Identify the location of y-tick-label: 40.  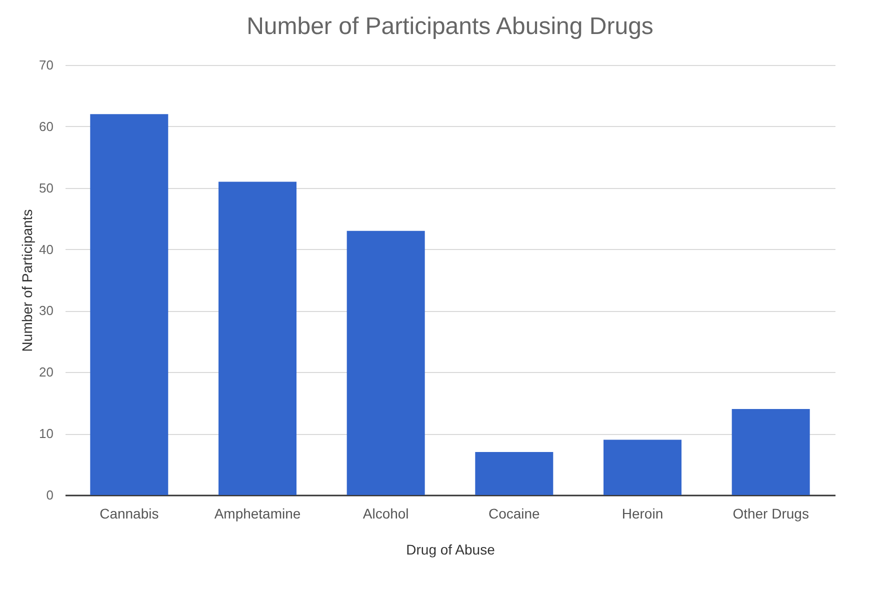
(46, 249).